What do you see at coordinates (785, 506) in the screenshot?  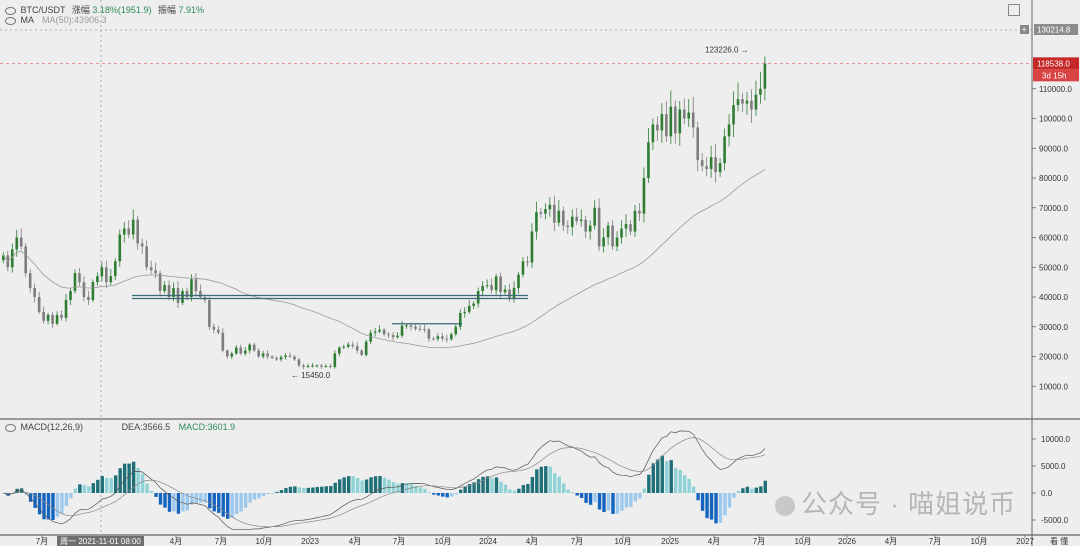 I see `wechat-logo-icon` at bounding box center [785, 506].